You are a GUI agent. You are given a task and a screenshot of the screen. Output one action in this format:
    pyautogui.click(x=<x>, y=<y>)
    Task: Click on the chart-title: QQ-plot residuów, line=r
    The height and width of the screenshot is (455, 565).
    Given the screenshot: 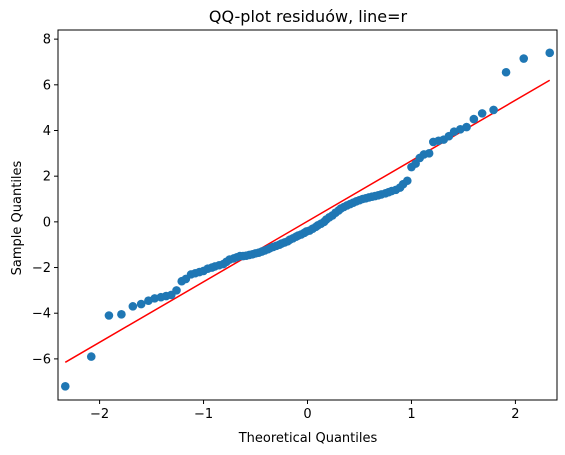 What is the action you would take?
    pyautogui.click(x=308, y=16)
    